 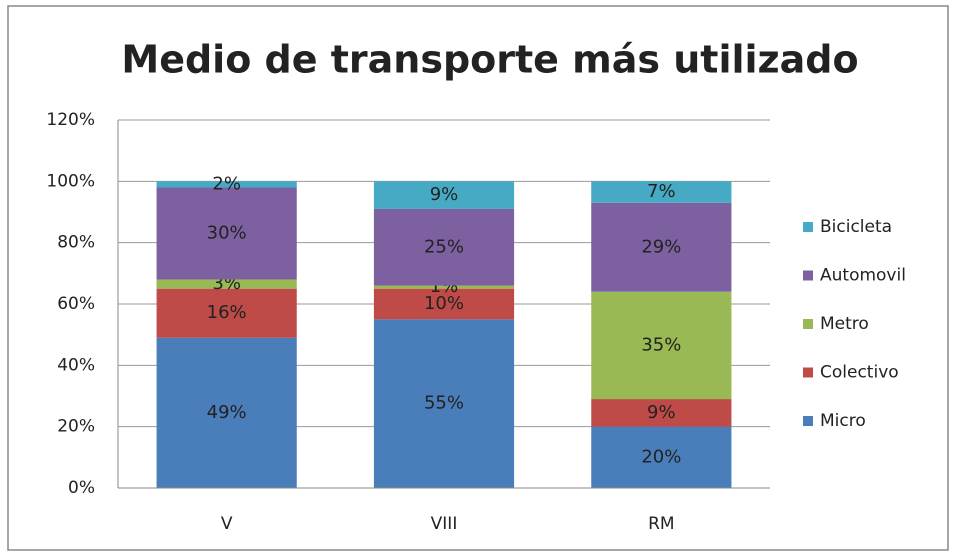 I want to click on data-label: 25%, so click(x=444, y=246).